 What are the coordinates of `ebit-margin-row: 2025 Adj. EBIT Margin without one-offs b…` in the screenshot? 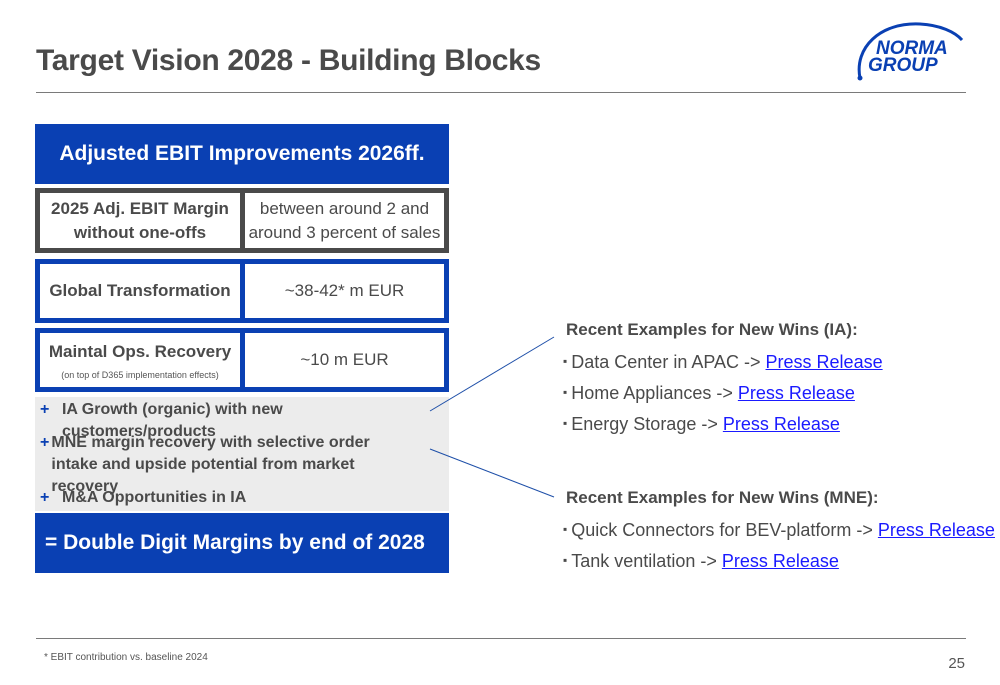 It's located at (242, 220).